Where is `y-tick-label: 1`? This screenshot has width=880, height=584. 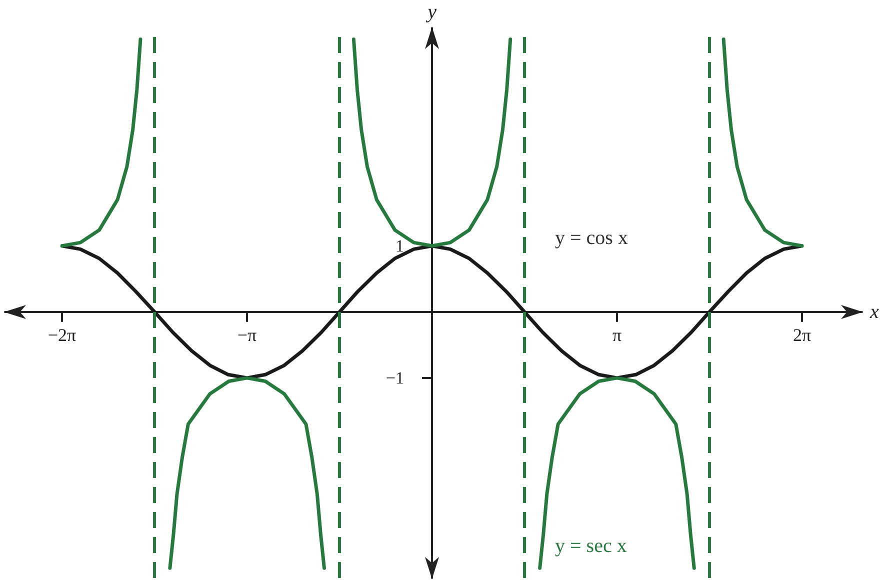
y-tick-label: 1 is located at coordinates (400, 246).